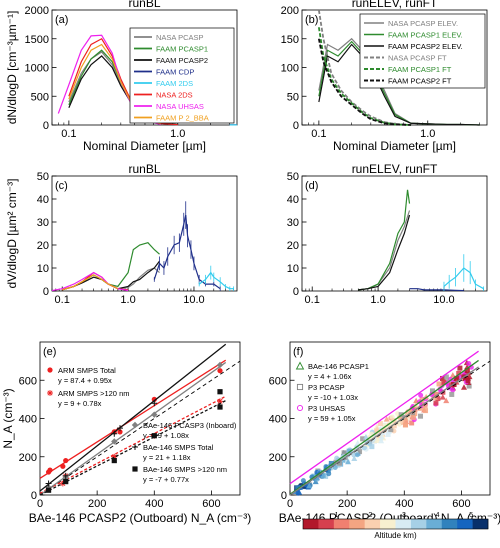  What do you see at coordinates (28, 381) in the screenshot?
I see `y-tick-label: 600` at bounding box center [28, 381].